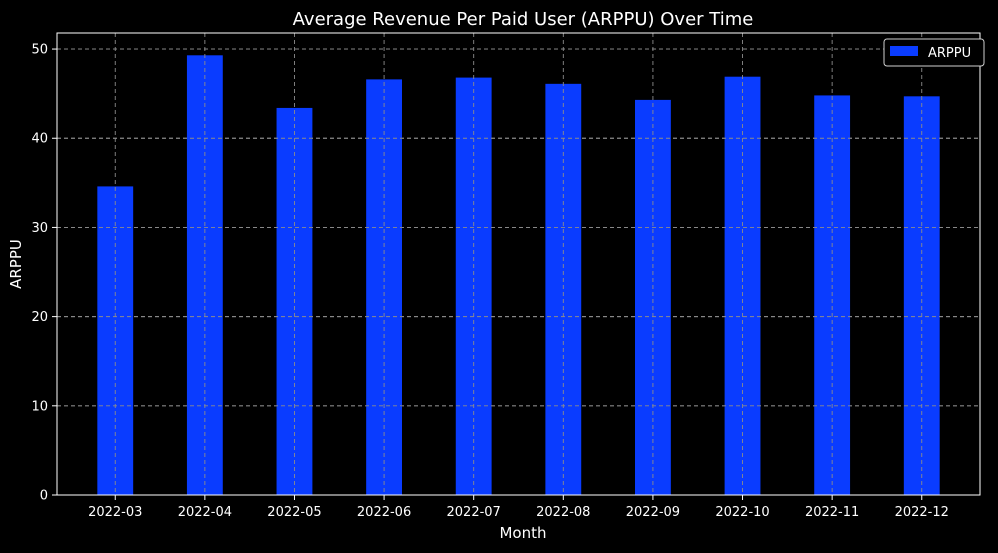 This screenshot has width=998, height=553. Describe the element at coordinates (742, 512) in the screenshot. I see `xtick-label-2022-10: 2022-10` at that location.